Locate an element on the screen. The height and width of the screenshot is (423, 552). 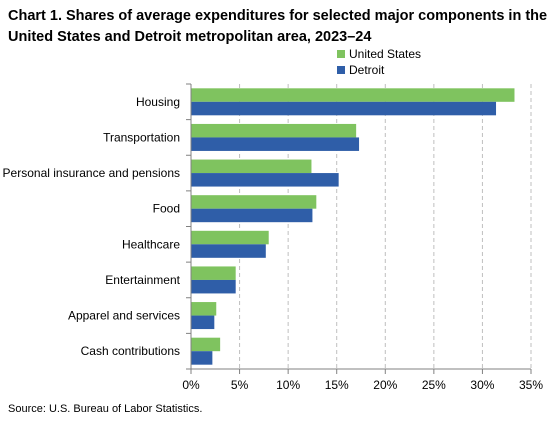
legend-swatch-detroit is located at coordinates (341, 70).